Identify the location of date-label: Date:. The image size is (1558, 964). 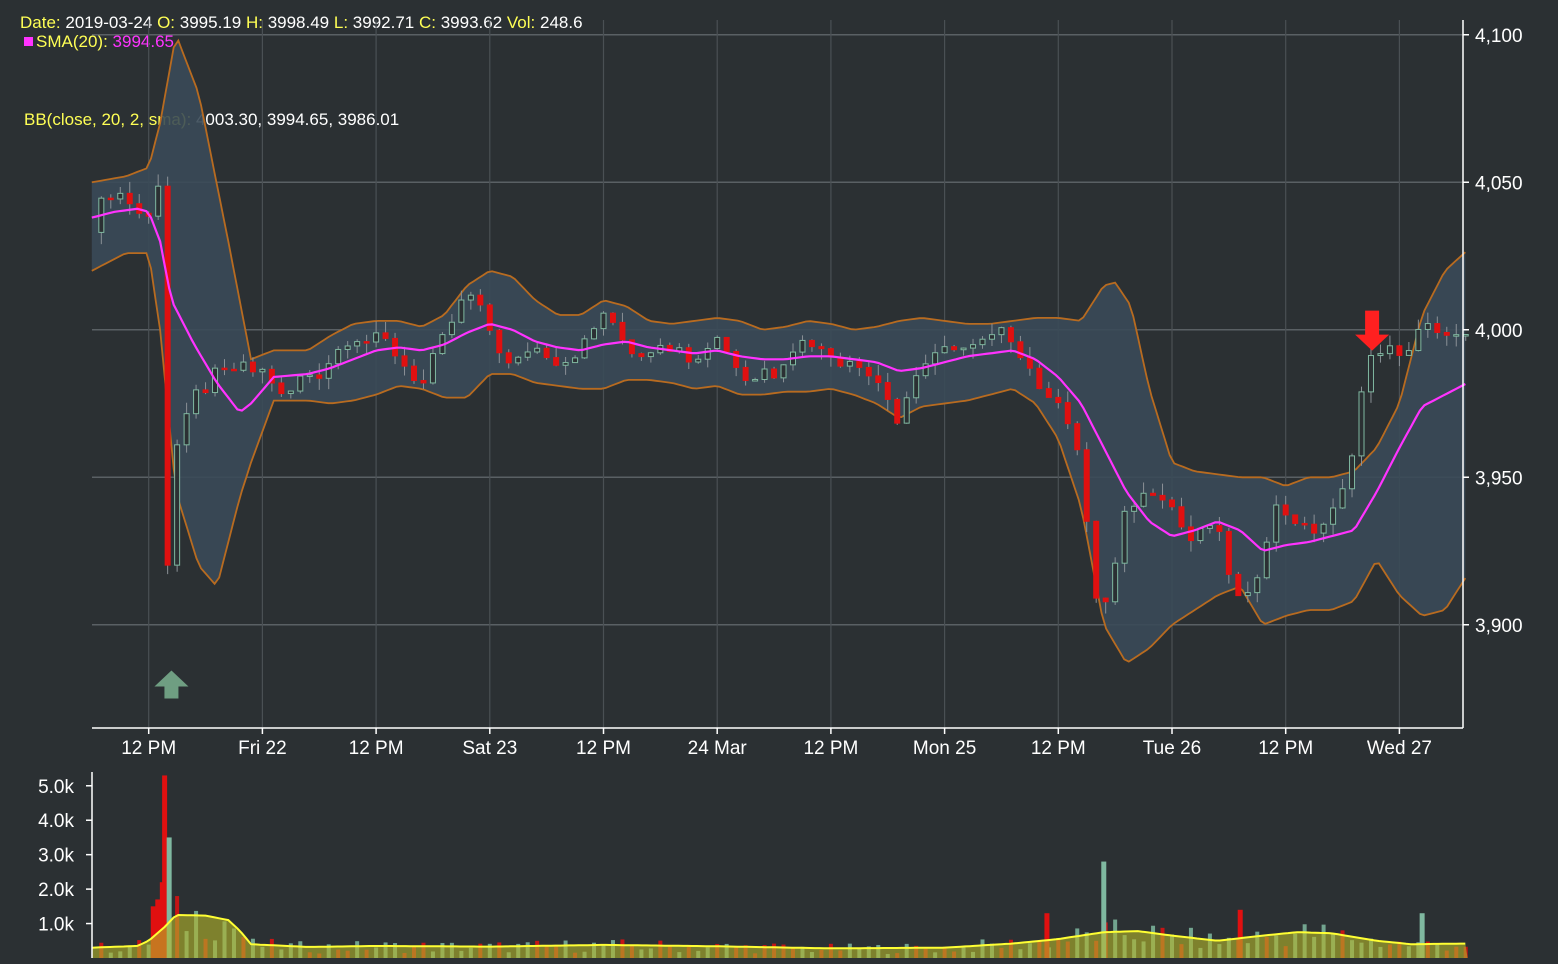
(40, 22).